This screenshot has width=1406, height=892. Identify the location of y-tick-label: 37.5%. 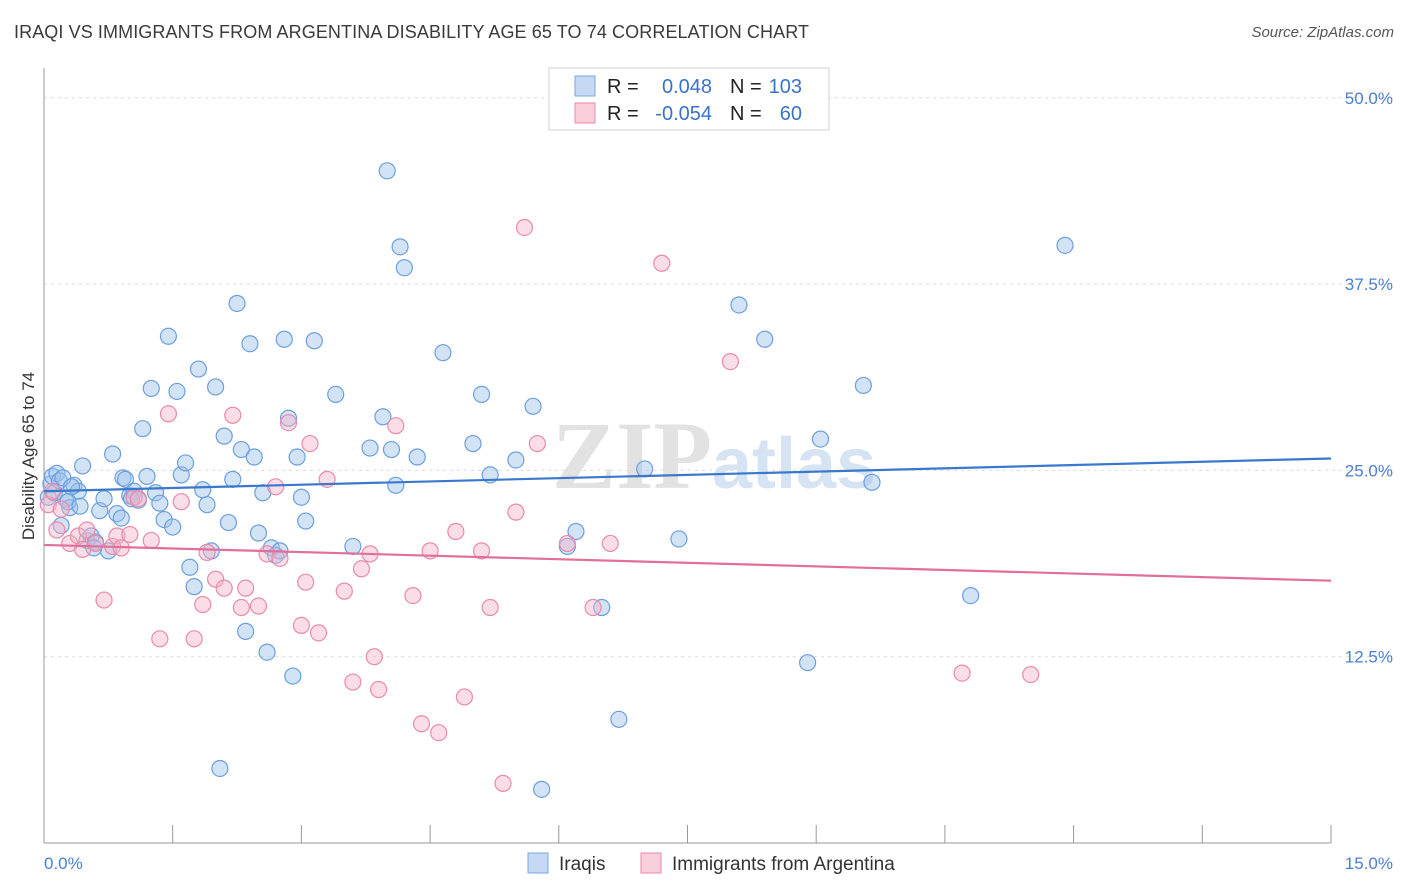
(1369, 284).